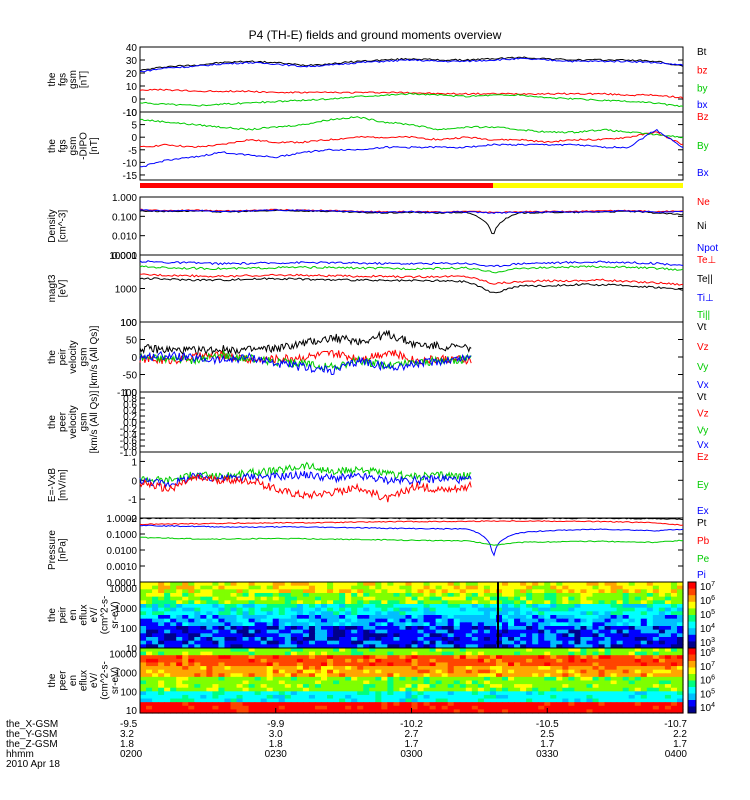 The width and height of the screenshot is (750, 800). What do you see at coordinates (707, 615) in the screenshot?
I see `colorbar-tick-label: 105` at bounding box center [707, 615].